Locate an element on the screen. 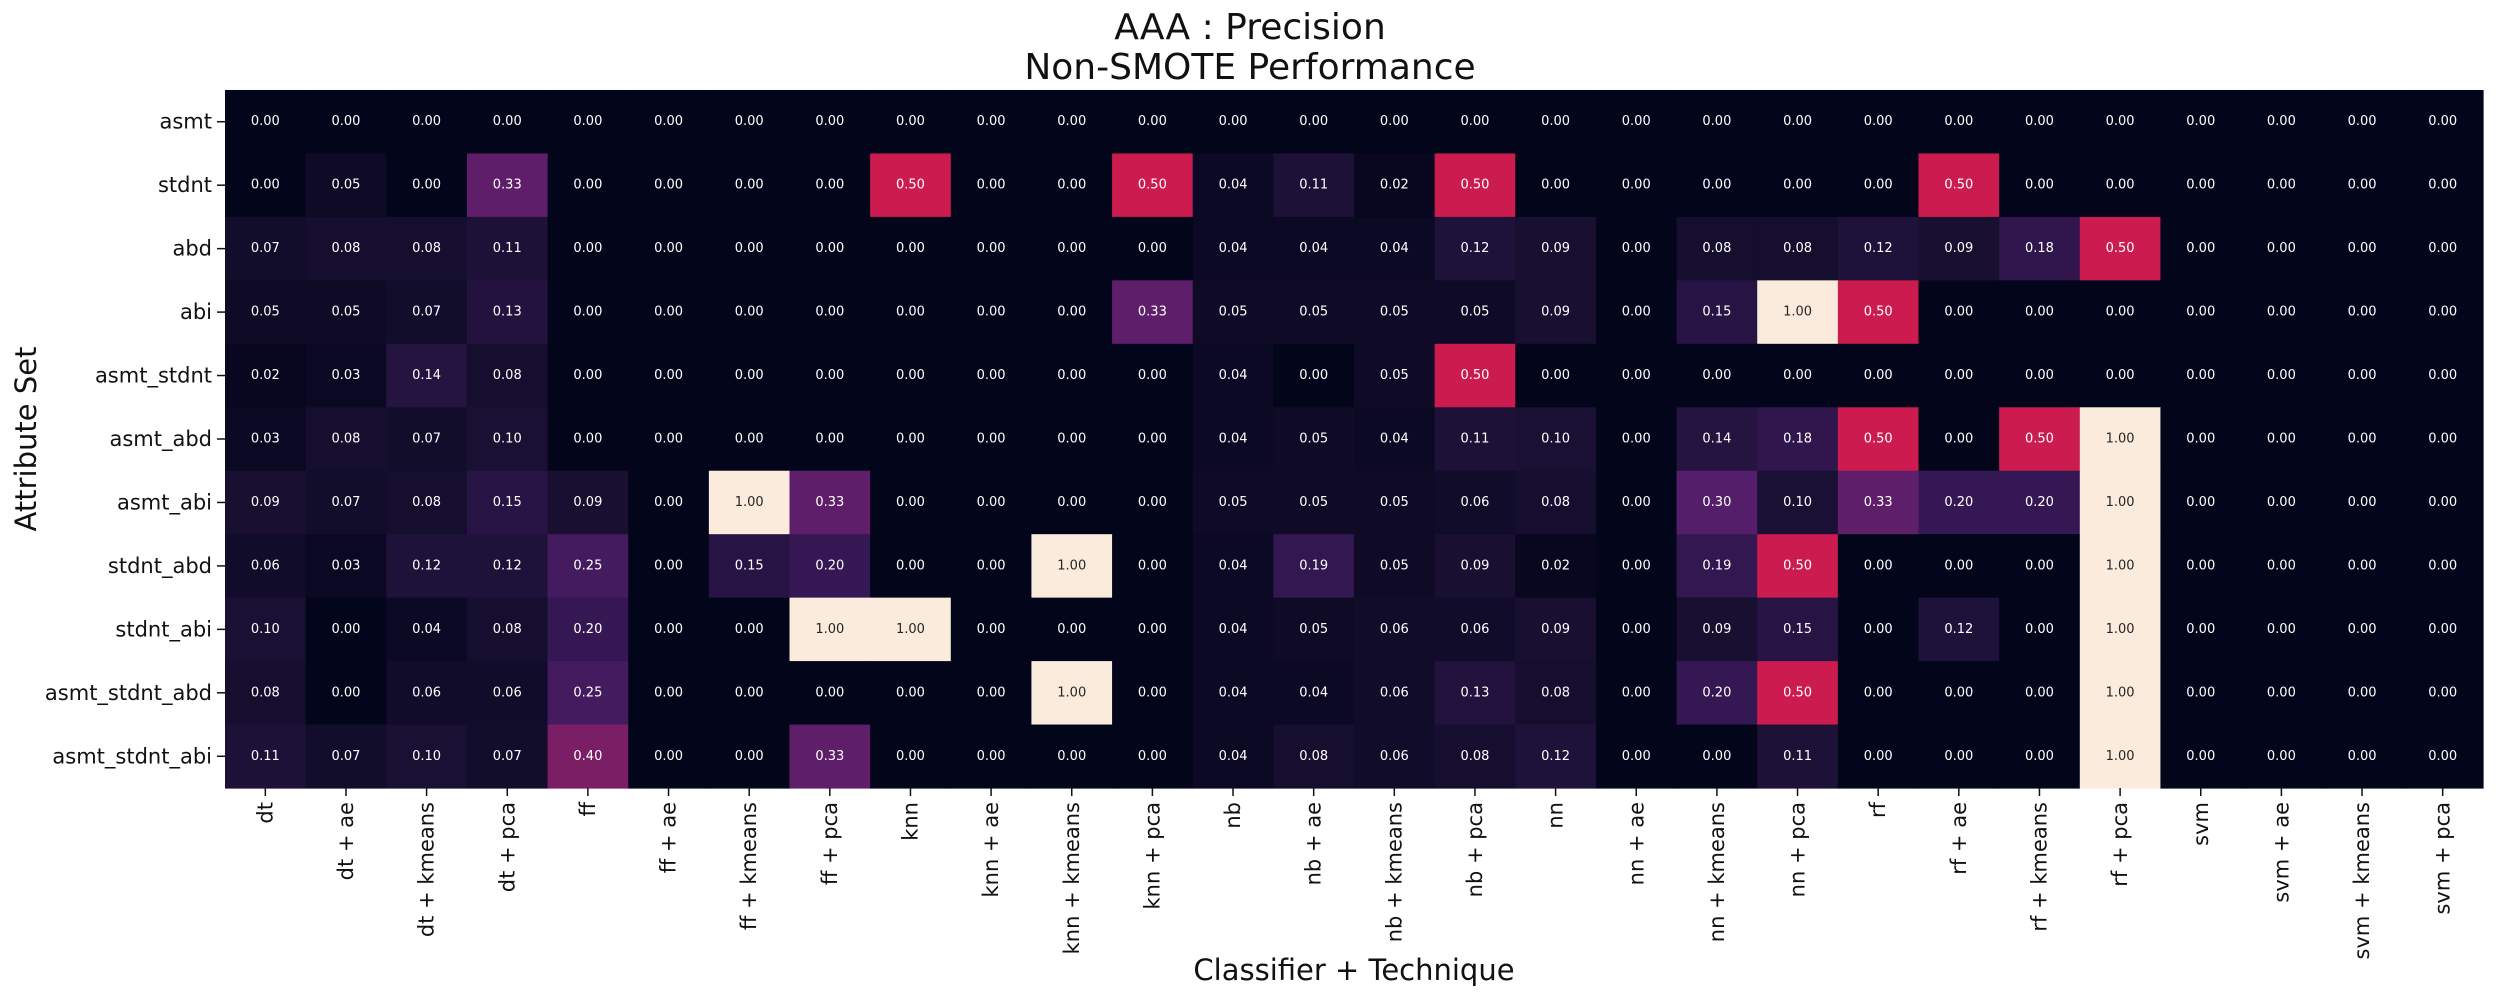 The image size is (2500, 1000). heatmap-cell-value: 0.20 is located at coordinates (1716, 692).